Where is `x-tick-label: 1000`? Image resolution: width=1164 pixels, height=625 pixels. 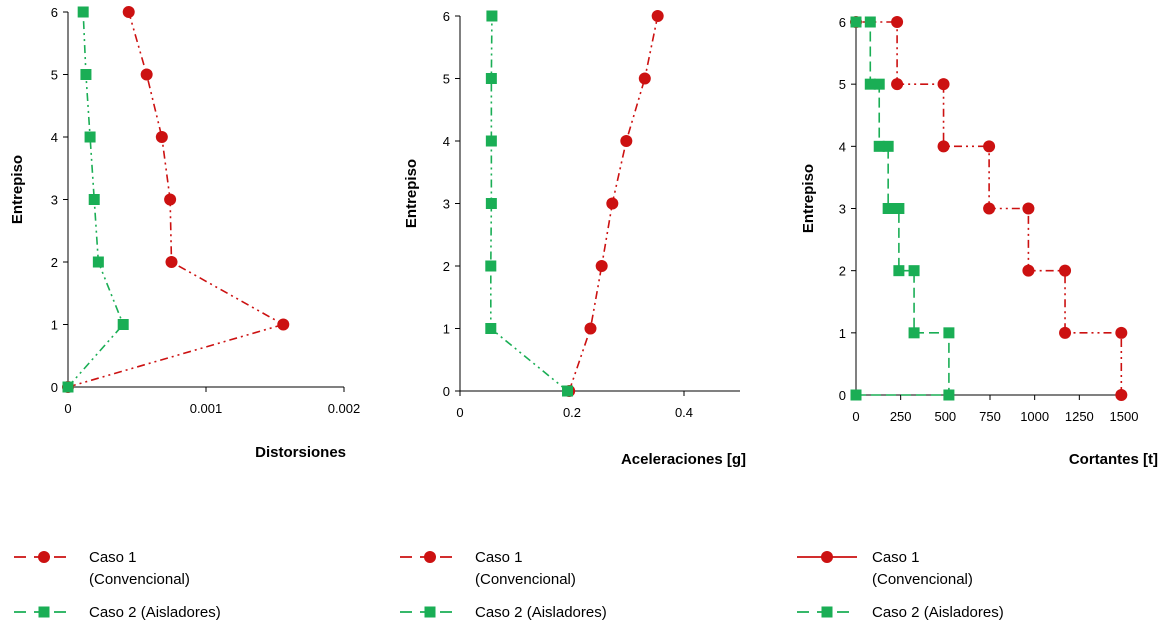
x-tick-label: 1000 is located at coordinates (1034, 416).